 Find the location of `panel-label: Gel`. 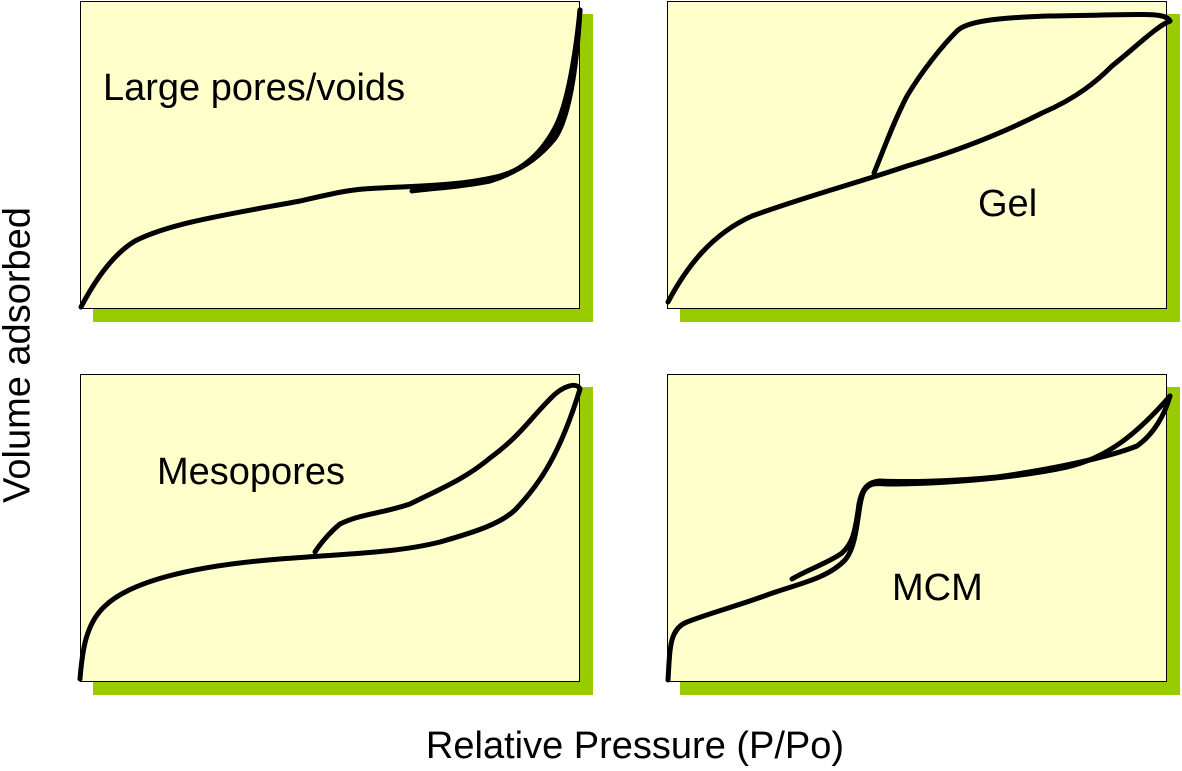

panel-label: Gel is located at coordinates (1008, 204).